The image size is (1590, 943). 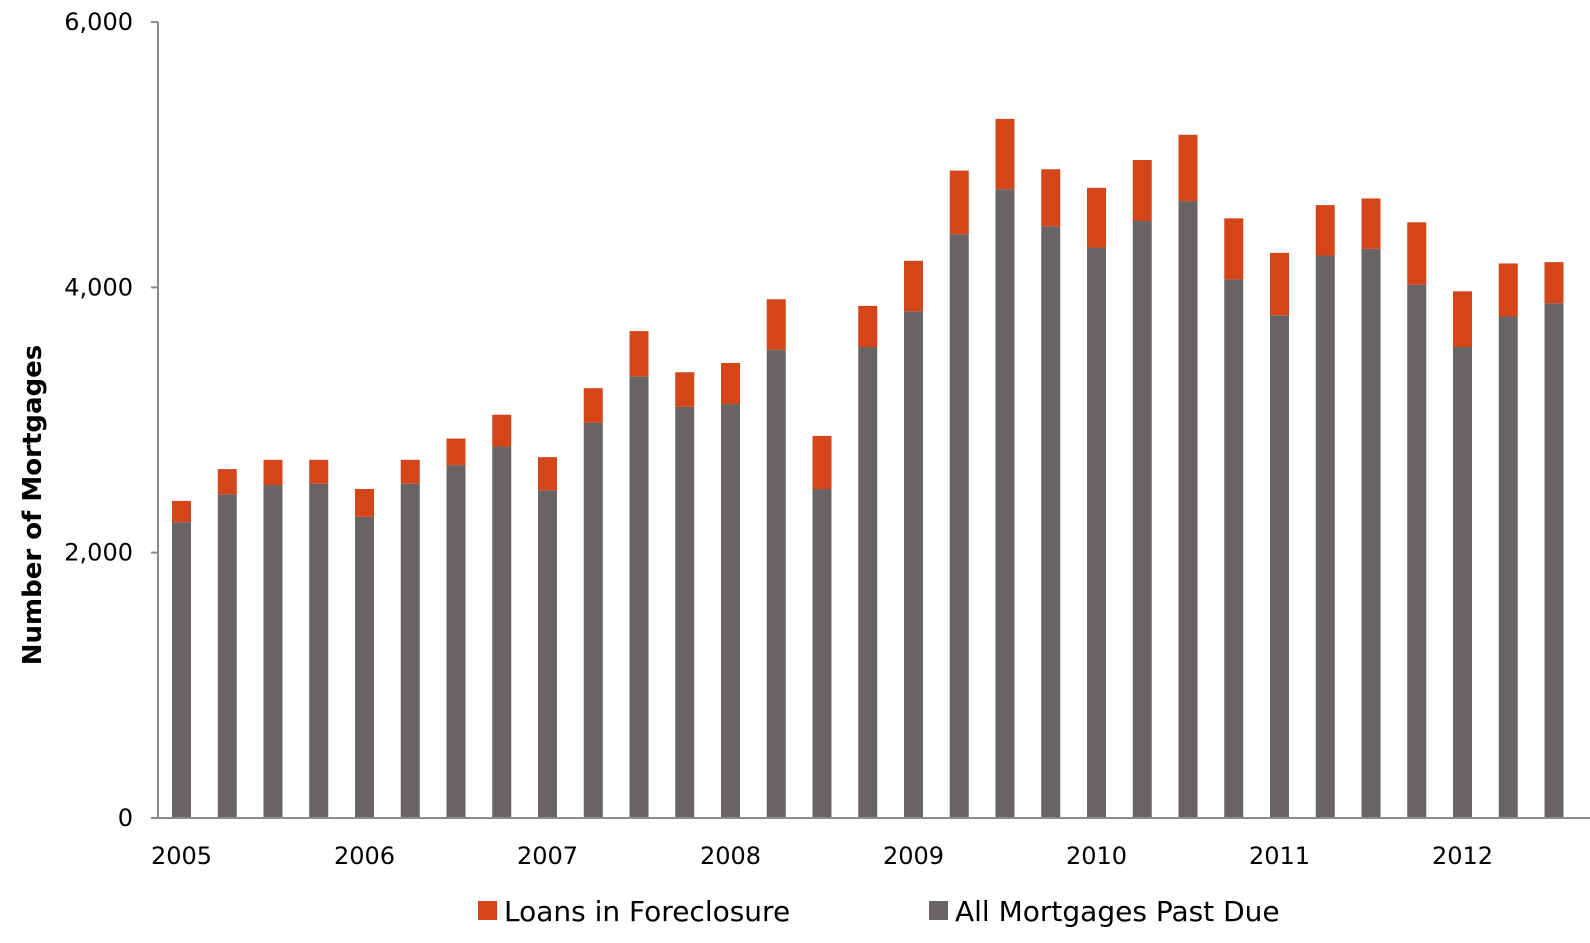 What do you see at coordinates (547, 856) in the screenshot?
I see `x-tick-label: 2007` at bounding box center [547, 856].